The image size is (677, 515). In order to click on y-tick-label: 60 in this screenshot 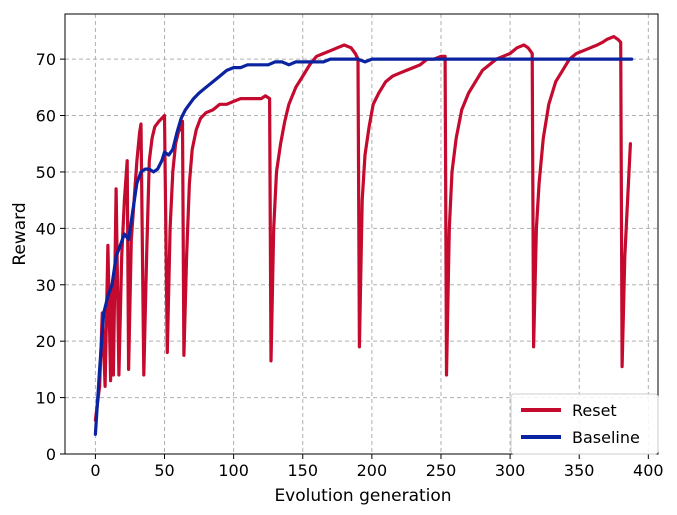, I will do `click(46, 116)`.